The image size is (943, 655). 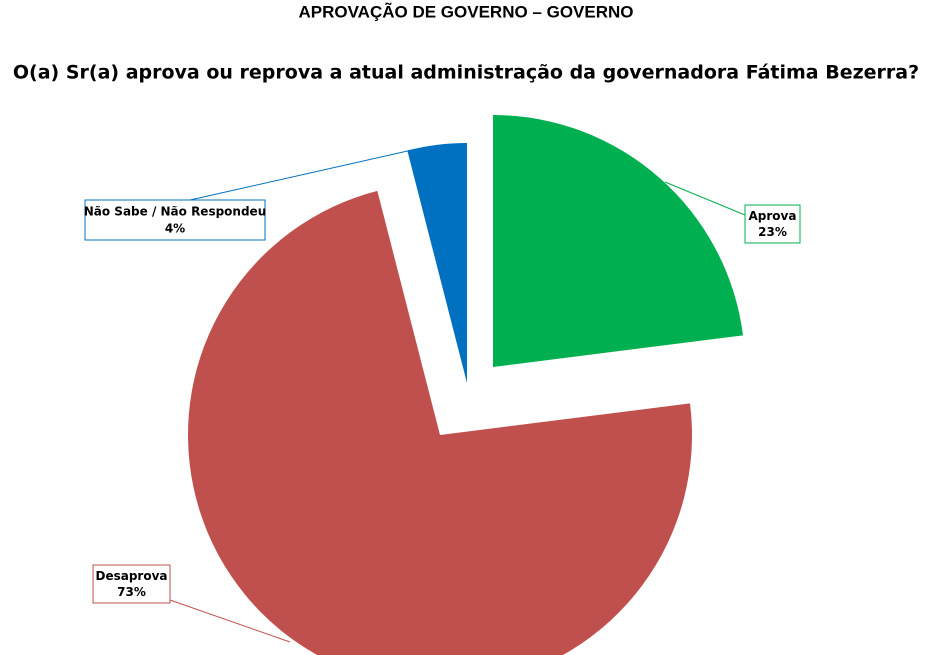 What do you see at coordinates (465, 11) in the screenshot?
I see `chart-title: APROVAÇÃO DE GOVERNO – GOVERNO` at bounding box center [465, 11].